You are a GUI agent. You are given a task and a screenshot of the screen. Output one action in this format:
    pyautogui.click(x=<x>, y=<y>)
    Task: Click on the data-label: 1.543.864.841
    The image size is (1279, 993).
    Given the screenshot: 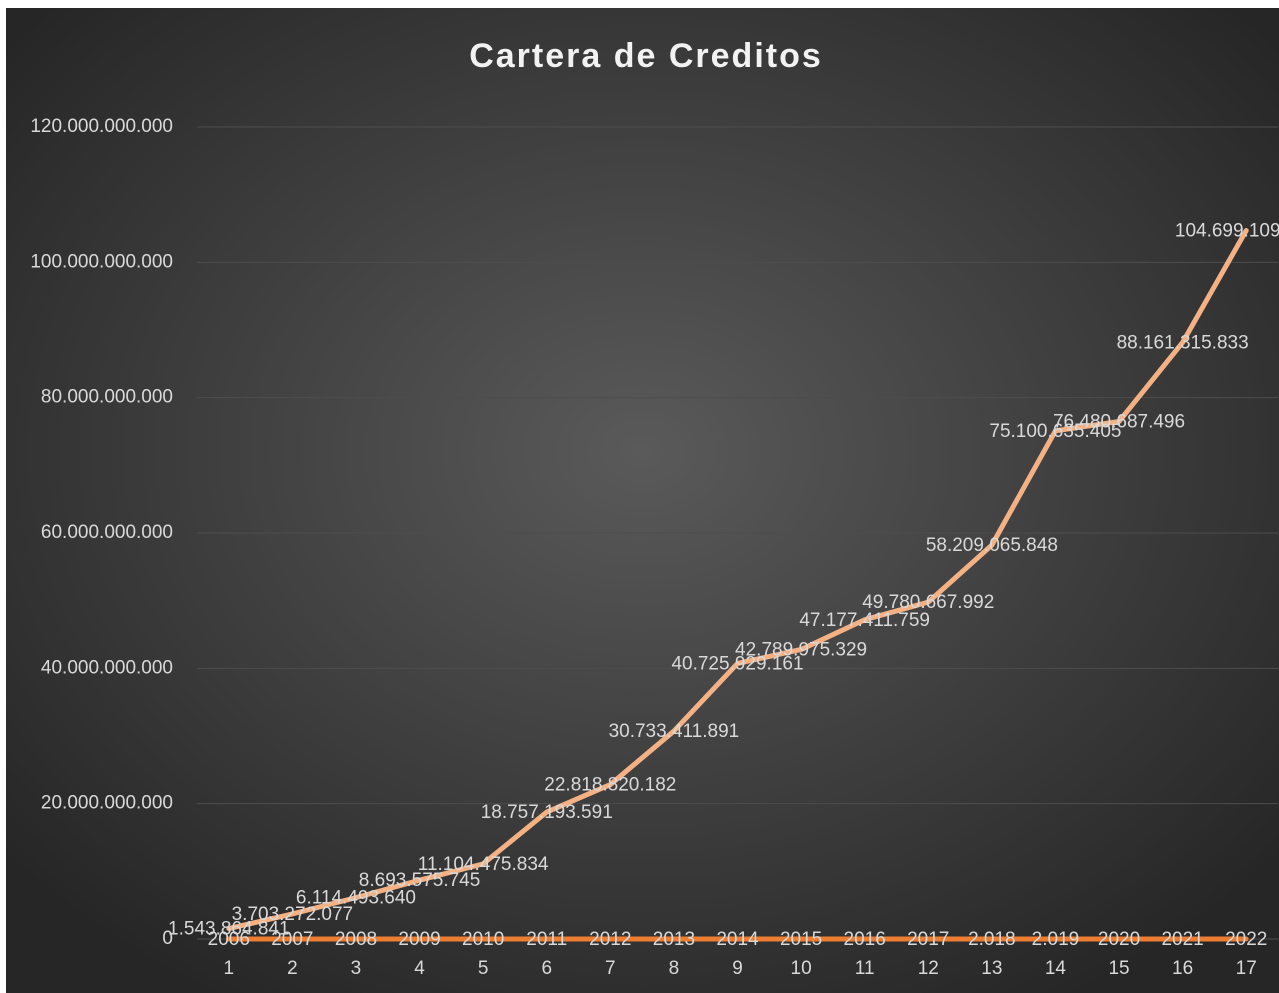 What is the action you would take?
    pyautogui.click(x=229, y=929)
    